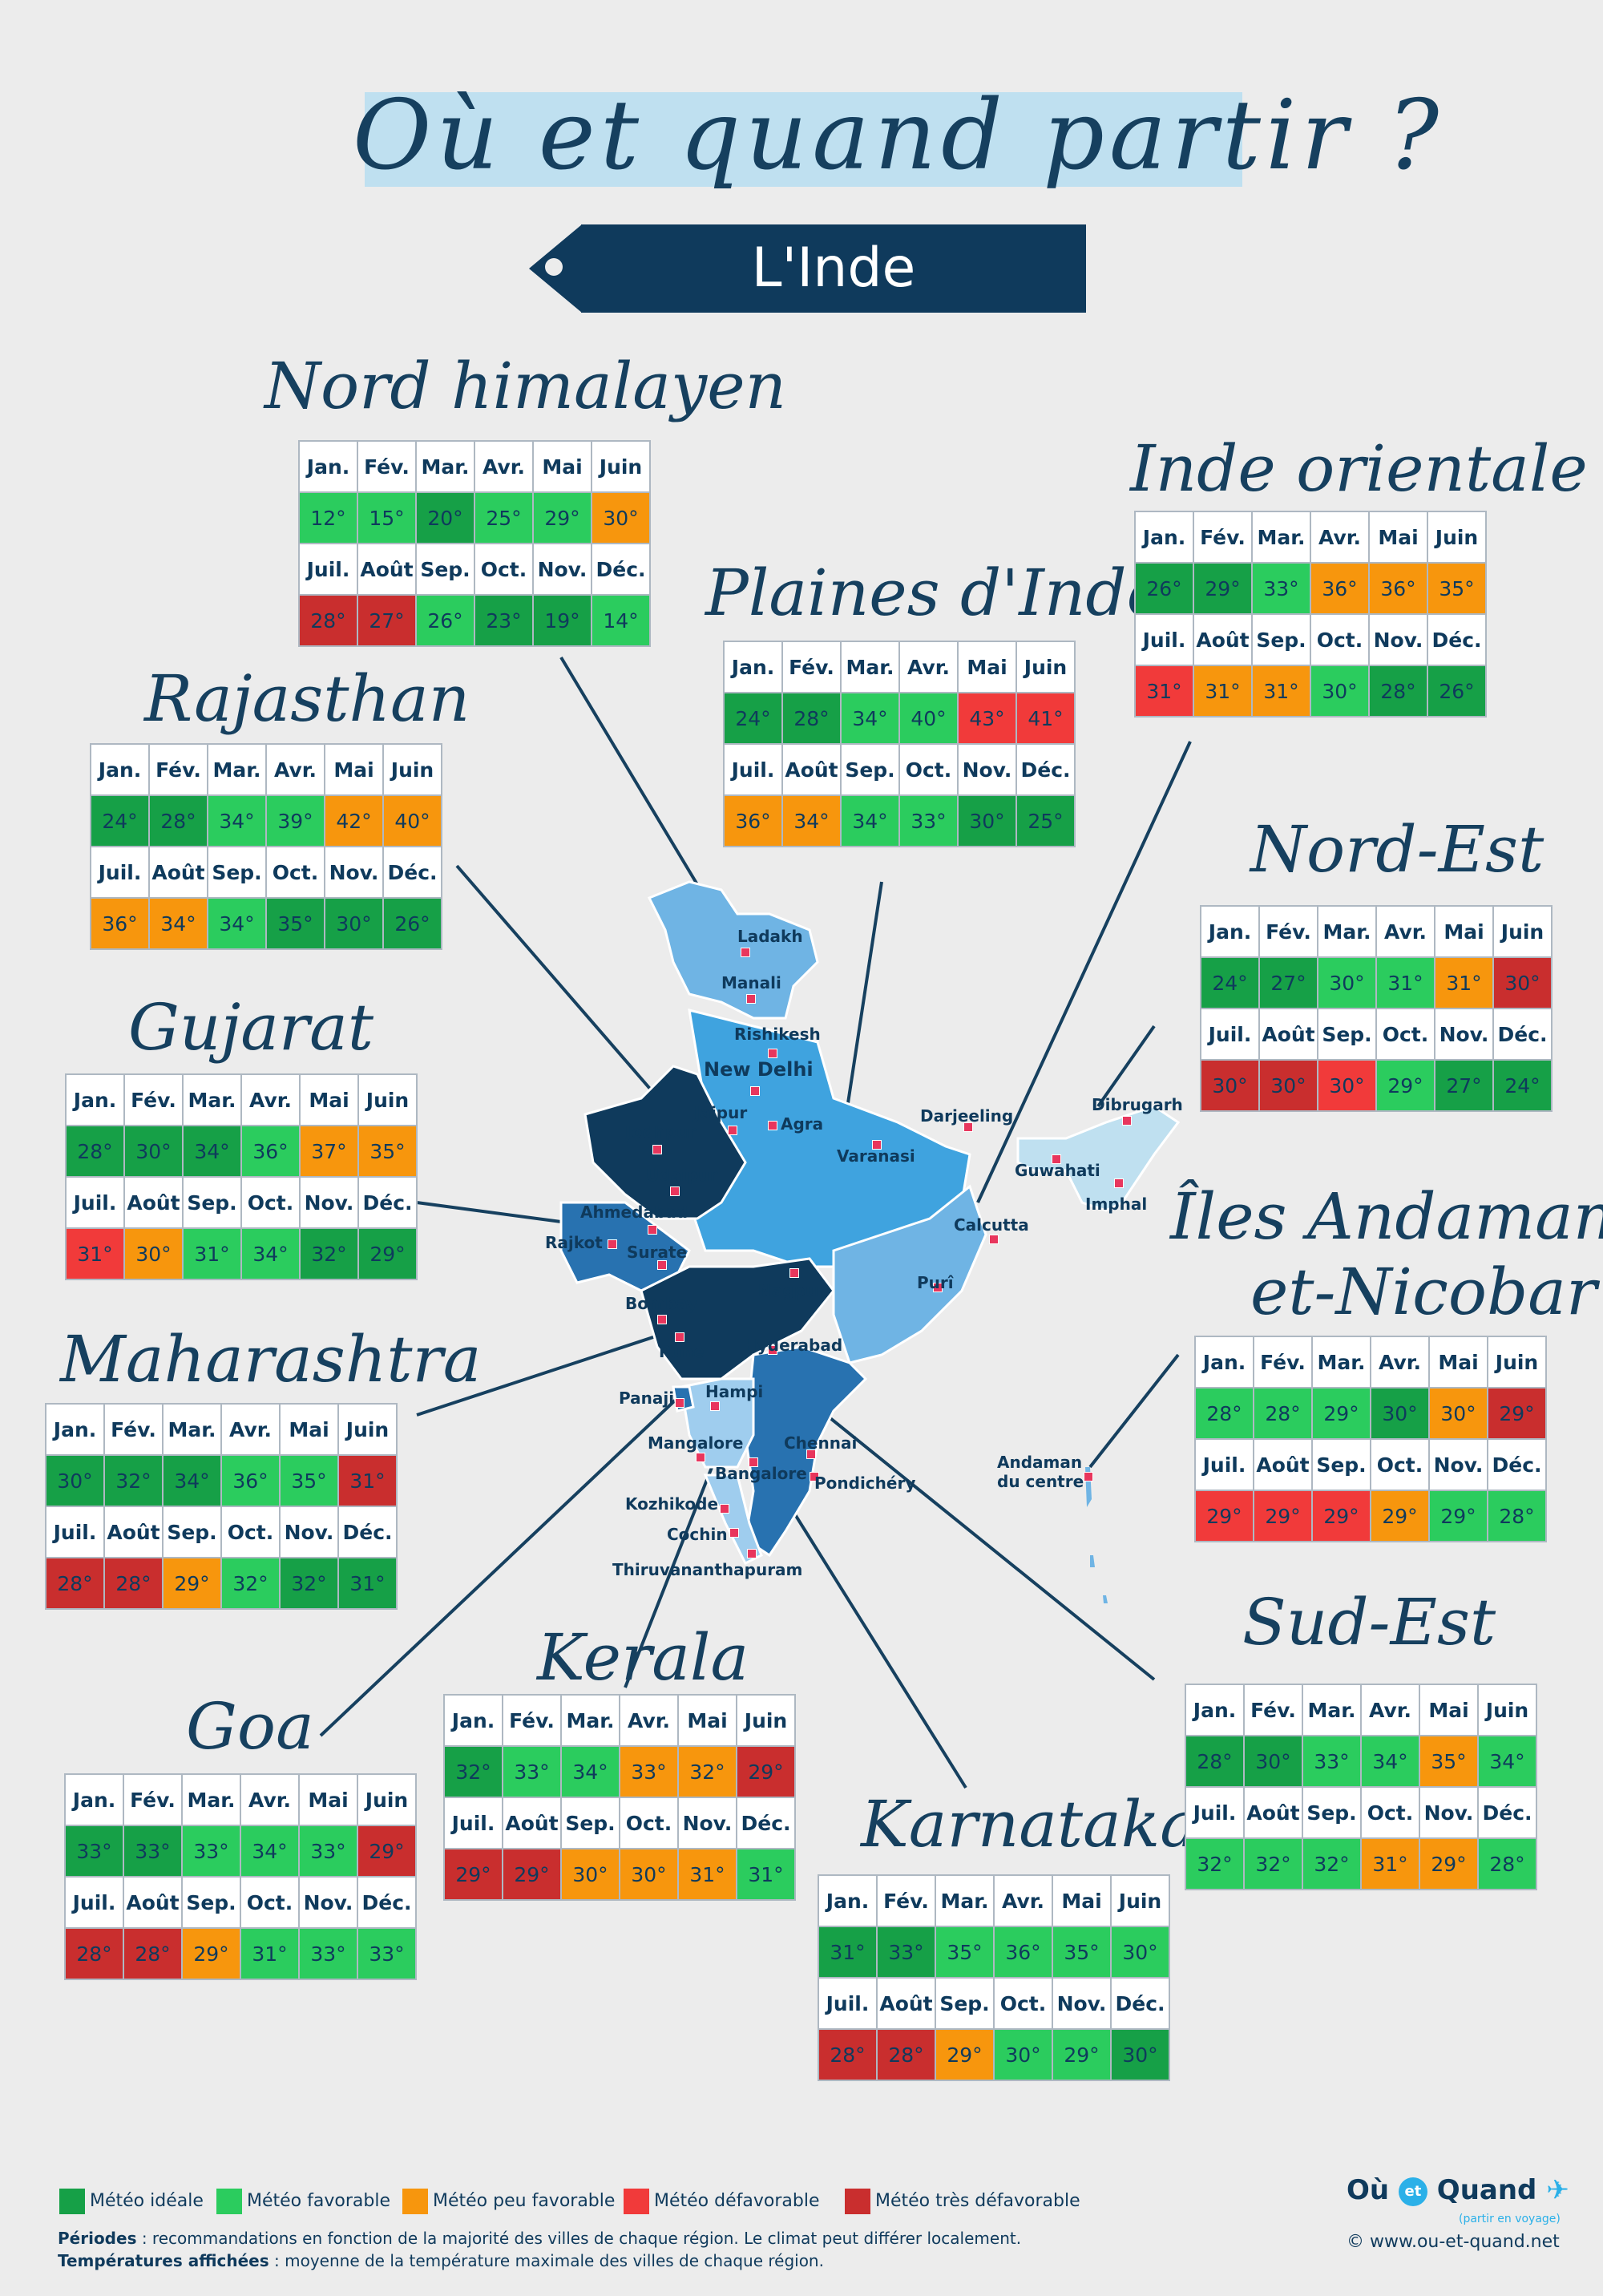 This screenshot has height=2296, width=1603. Describe the element at coordinates (802, 1124) in the screenshot. I see `city-label-agra: Agra` at that location.